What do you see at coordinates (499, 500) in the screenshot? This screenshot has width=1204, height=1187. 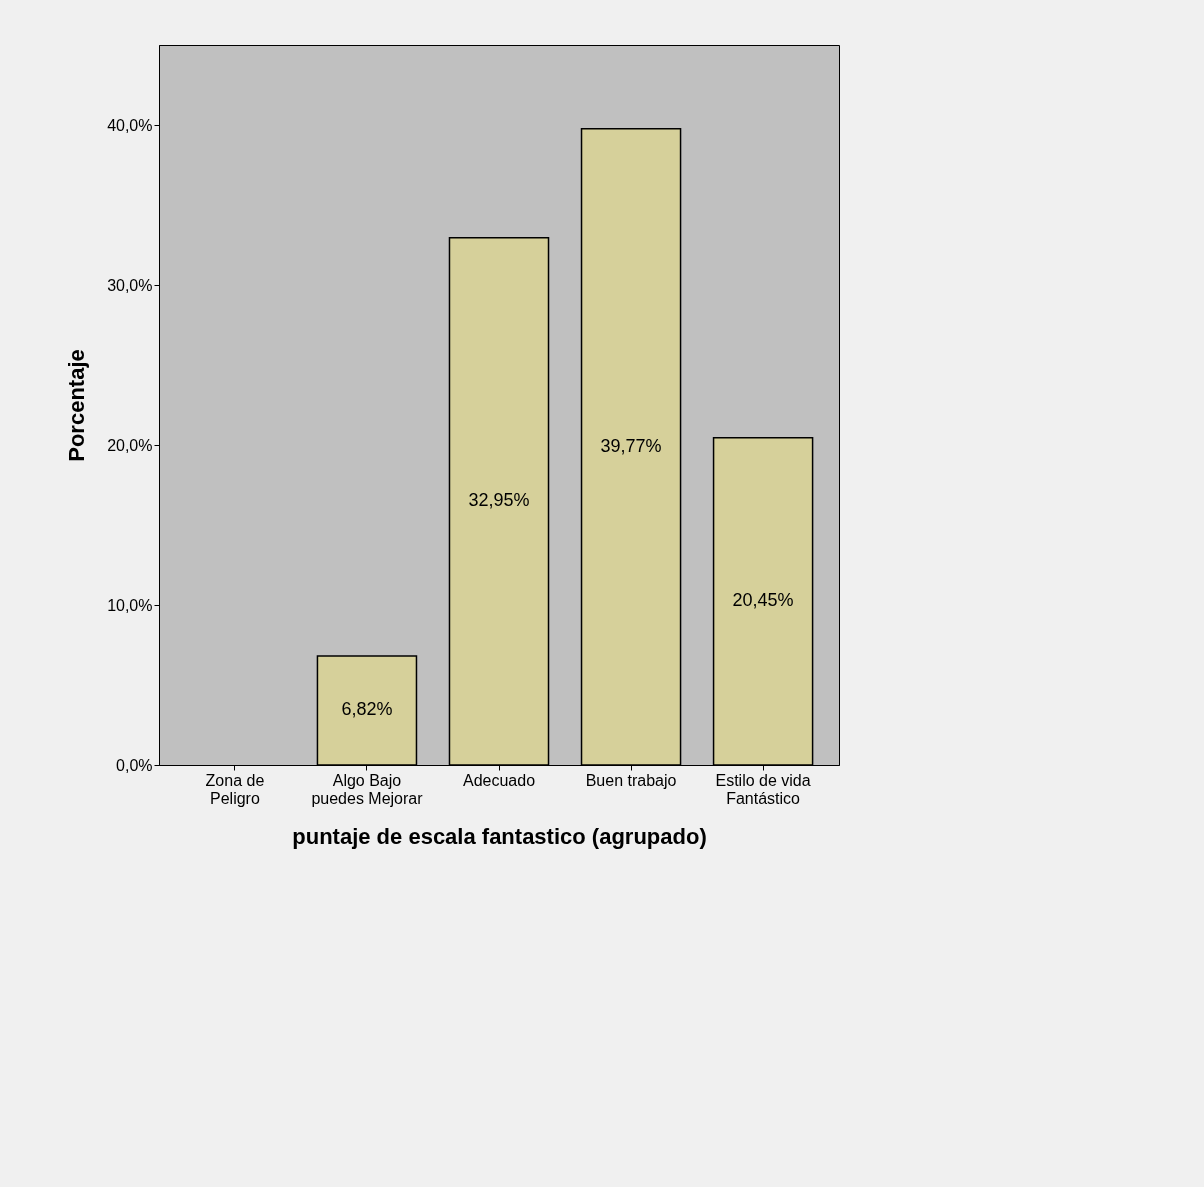 I see `data-label: 32,95%` at bounding box center [499, 500].